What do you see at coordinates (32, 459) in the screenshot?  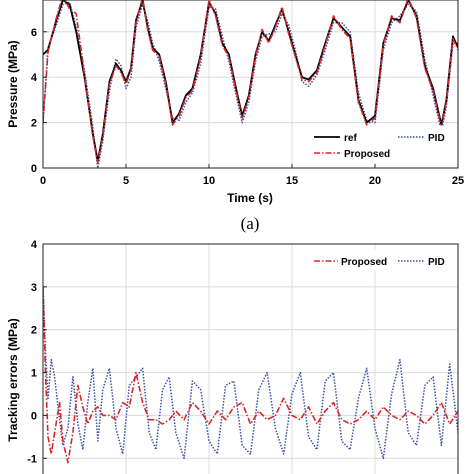 I see `error-ytick-label: -1` at bounding box center [32, 459].